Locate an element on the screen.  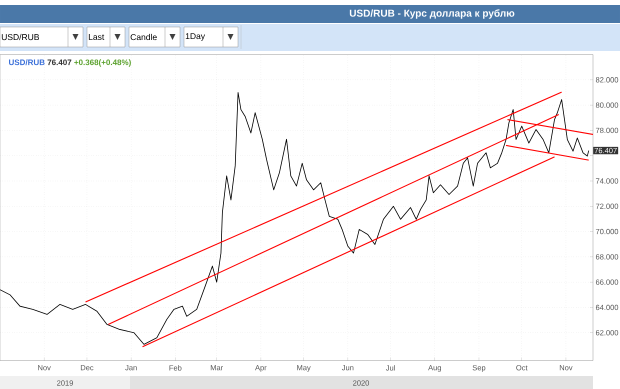
annotation: +0.368(+0.48%) is located at coordinates (102, 63).